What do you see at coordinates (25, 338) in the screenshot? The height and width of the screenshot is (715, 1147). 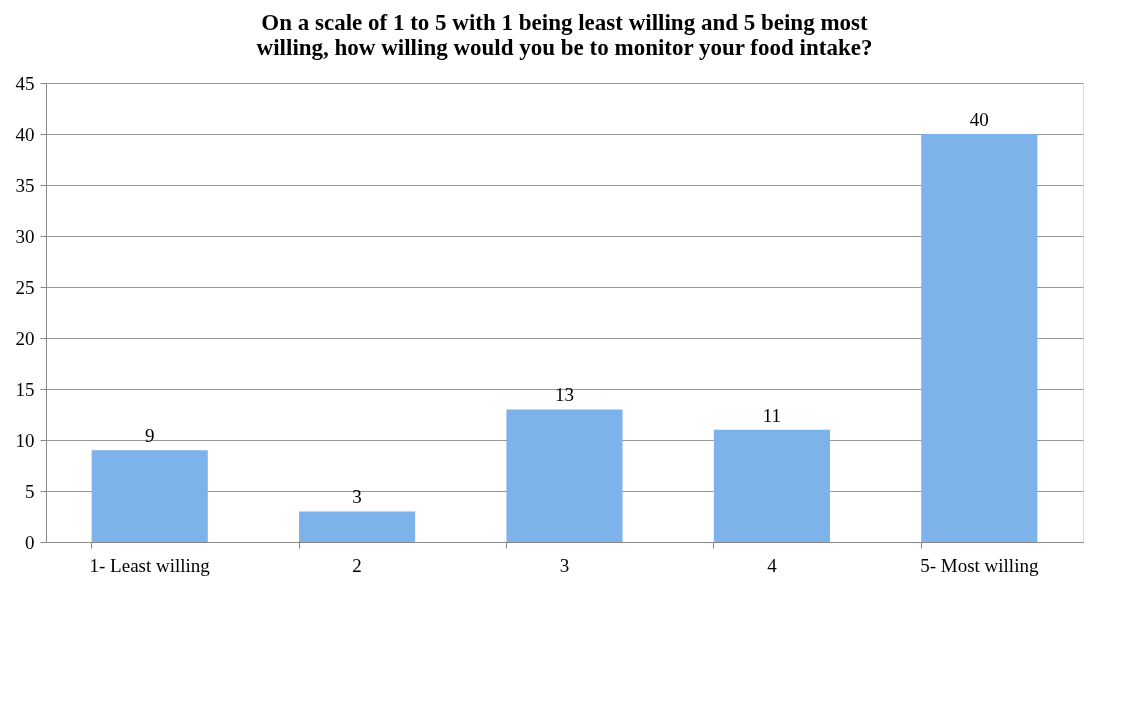 I see `y-tick-label: 20` at bounding box center [25, 338].